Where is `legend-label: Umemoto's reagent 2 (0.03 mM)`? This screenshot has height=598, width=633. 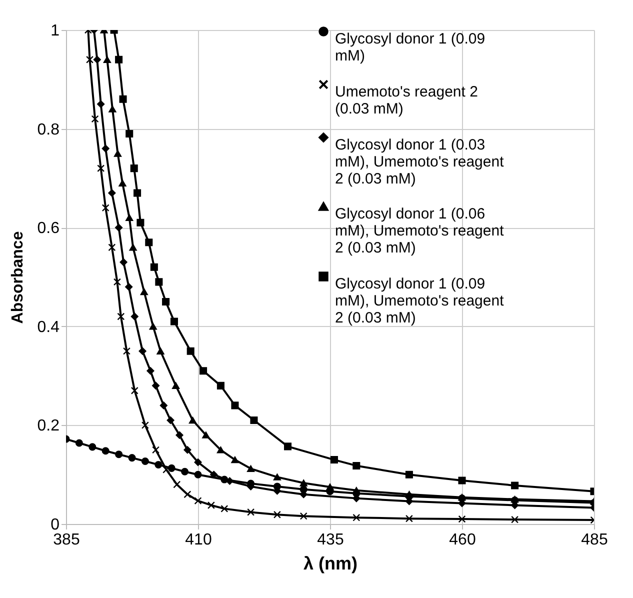
legend-label: Umemoto's reagent 2 (0.03 mM) is located at coordinates (406, 101).